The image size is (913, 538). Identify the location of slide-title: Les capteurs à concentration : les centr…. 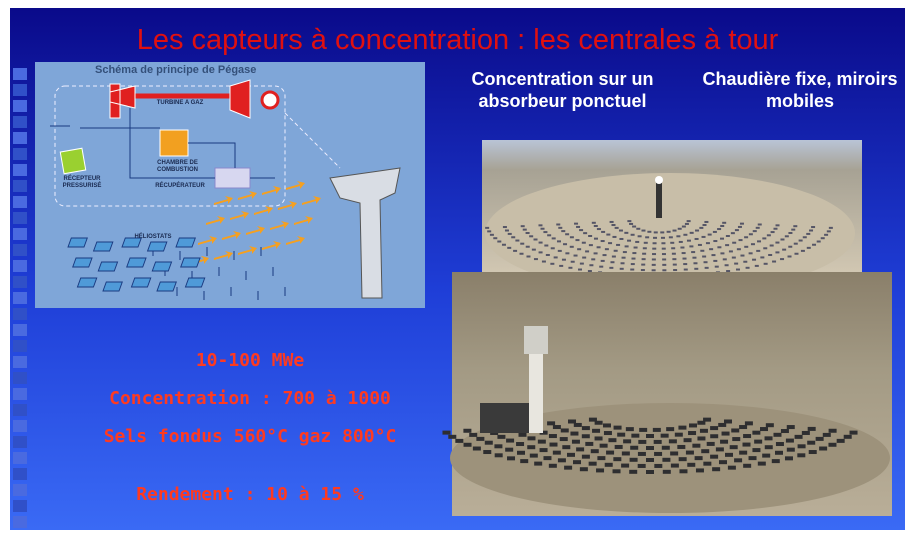
(457, 40).